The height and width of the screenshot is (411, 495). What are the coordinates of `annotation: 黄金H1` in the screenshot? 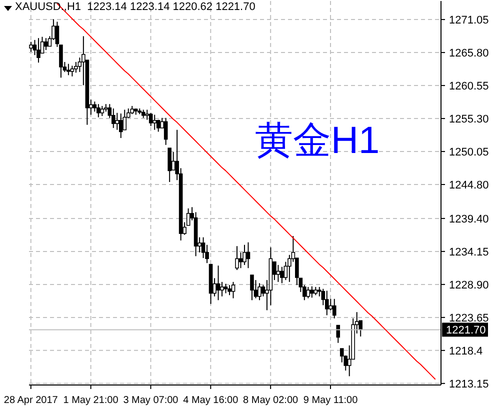 It's located at (317, 141).